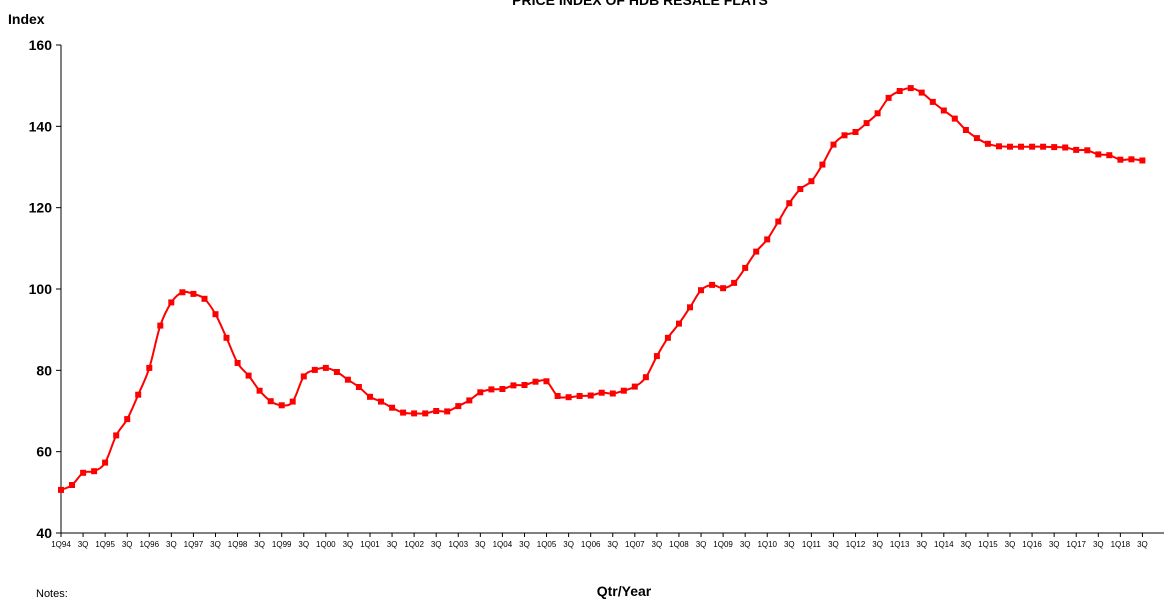 Image resolution: width=1164 pixels, height=601 pixels. Describe the element at coordinates (282, 544) in the screenshot. I see `x-tick-label: 1Q99` at that location.